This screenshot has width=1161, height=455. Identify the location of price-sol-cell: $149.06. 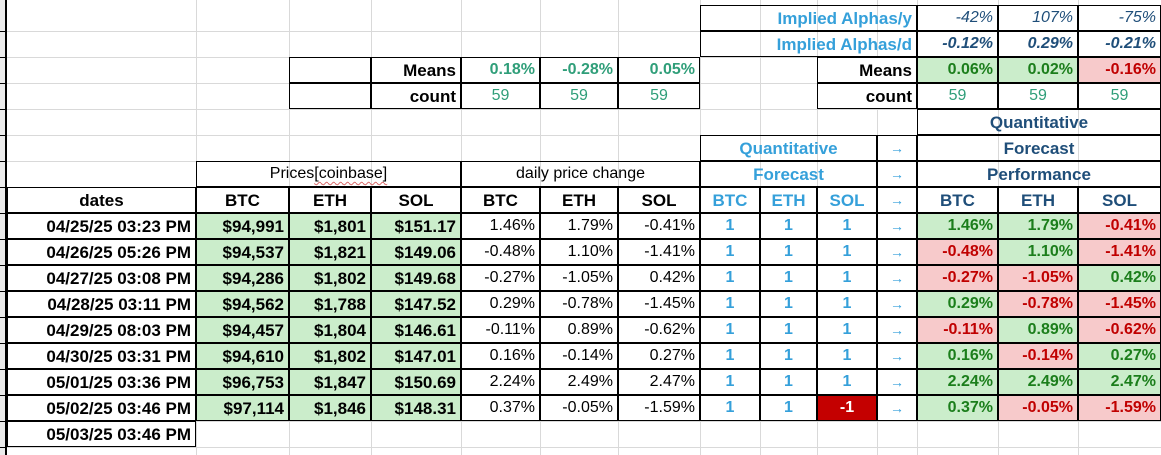
(416, 252).